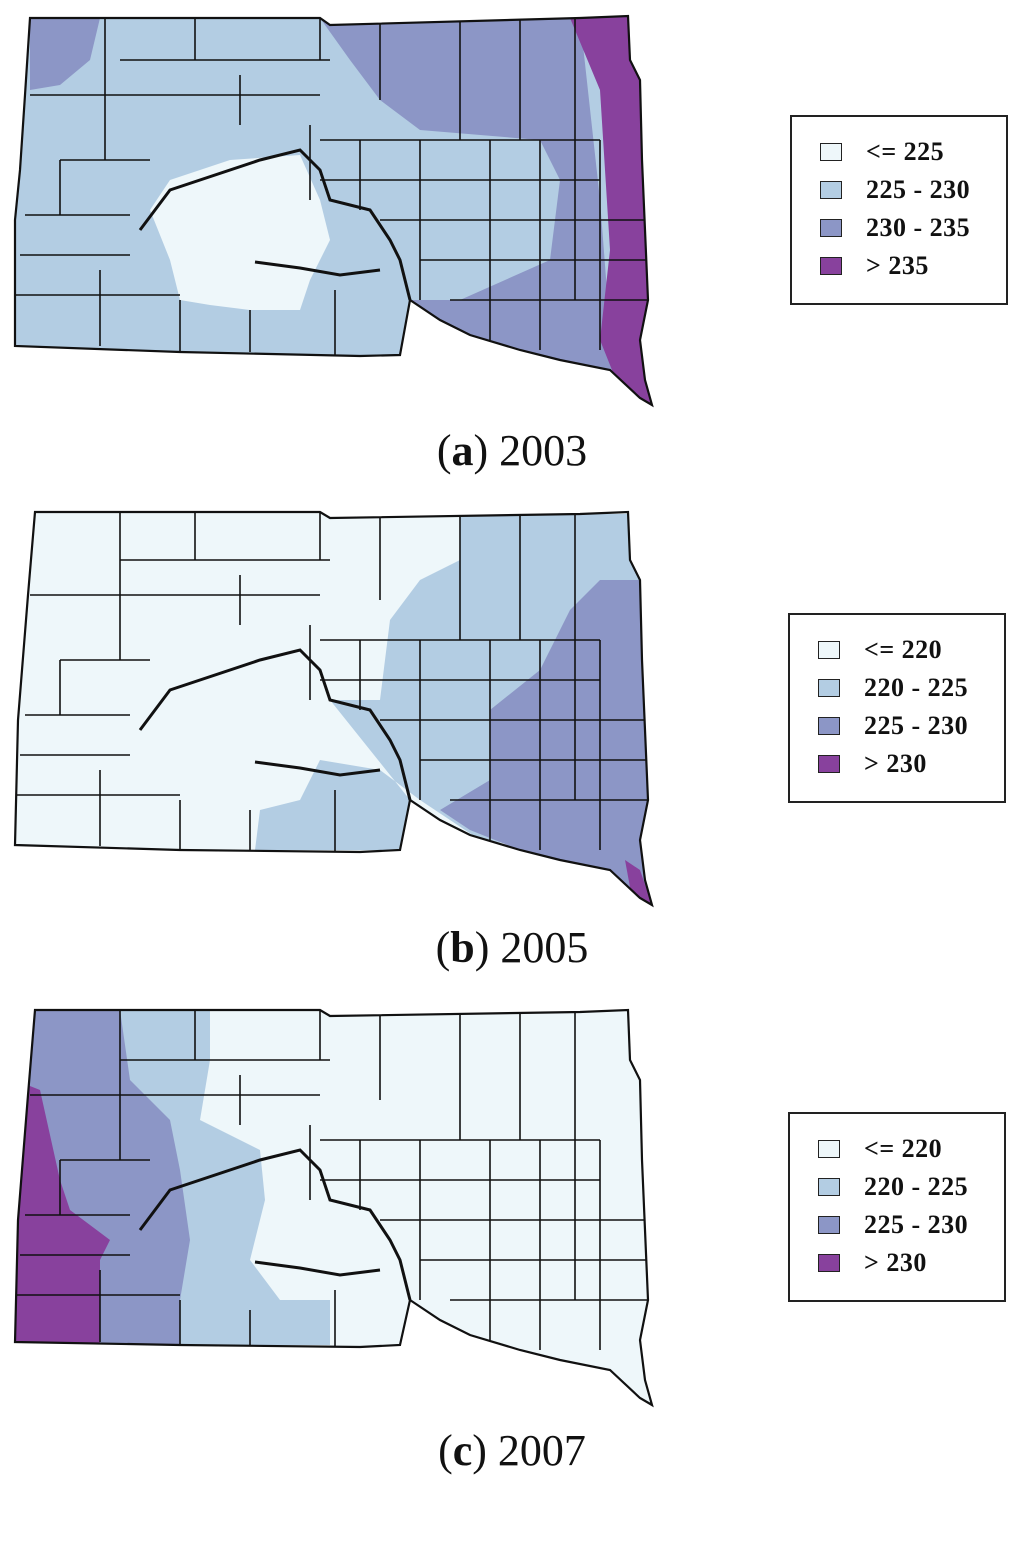  What do you see at coordinates (317, 768) in the screenshot?
I see `river-tributary-2005` at bounding box center [317, 768].